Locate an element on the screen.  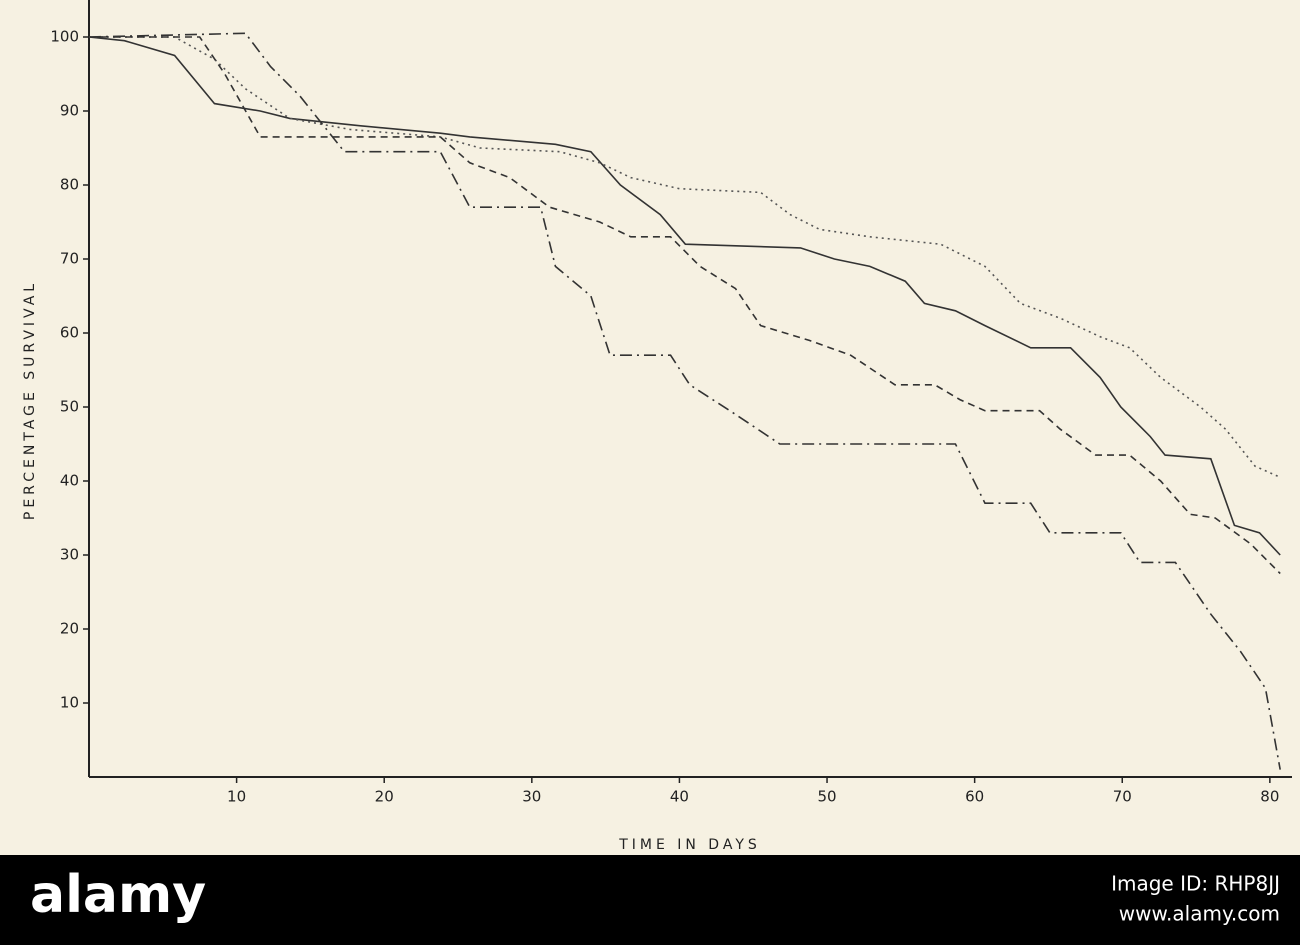
x-tick-label: 10 is located at coordinates (236, 797).